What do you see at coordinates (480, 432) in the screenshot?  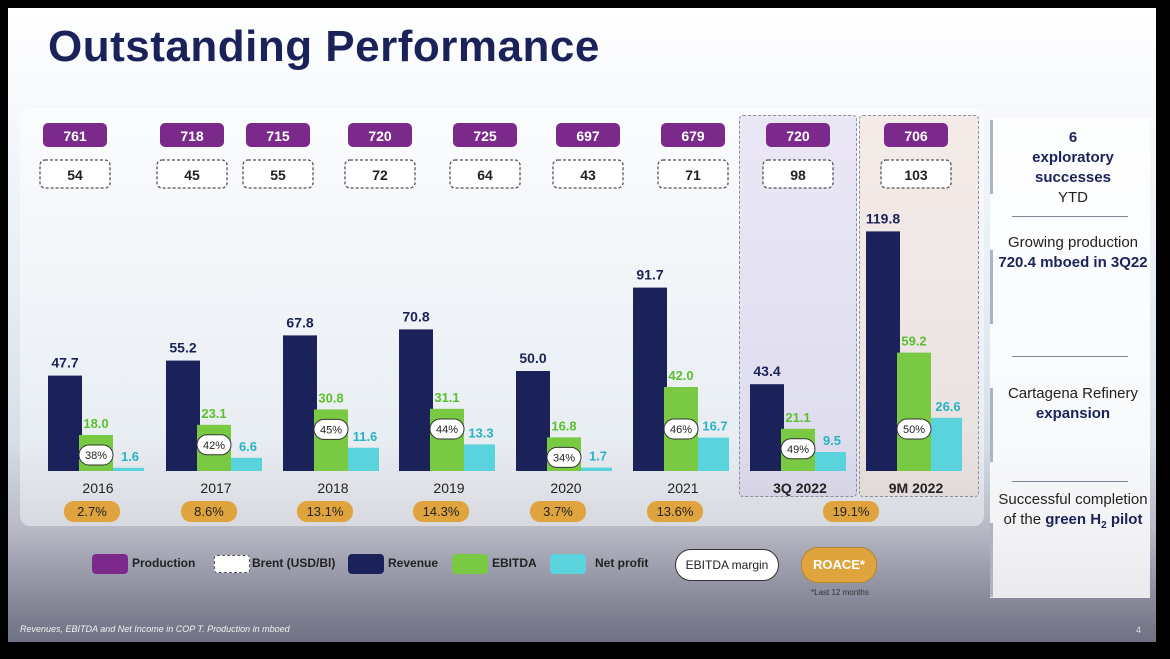 I see `netprofit-label: 13.3` at bounding box center [480, 432].